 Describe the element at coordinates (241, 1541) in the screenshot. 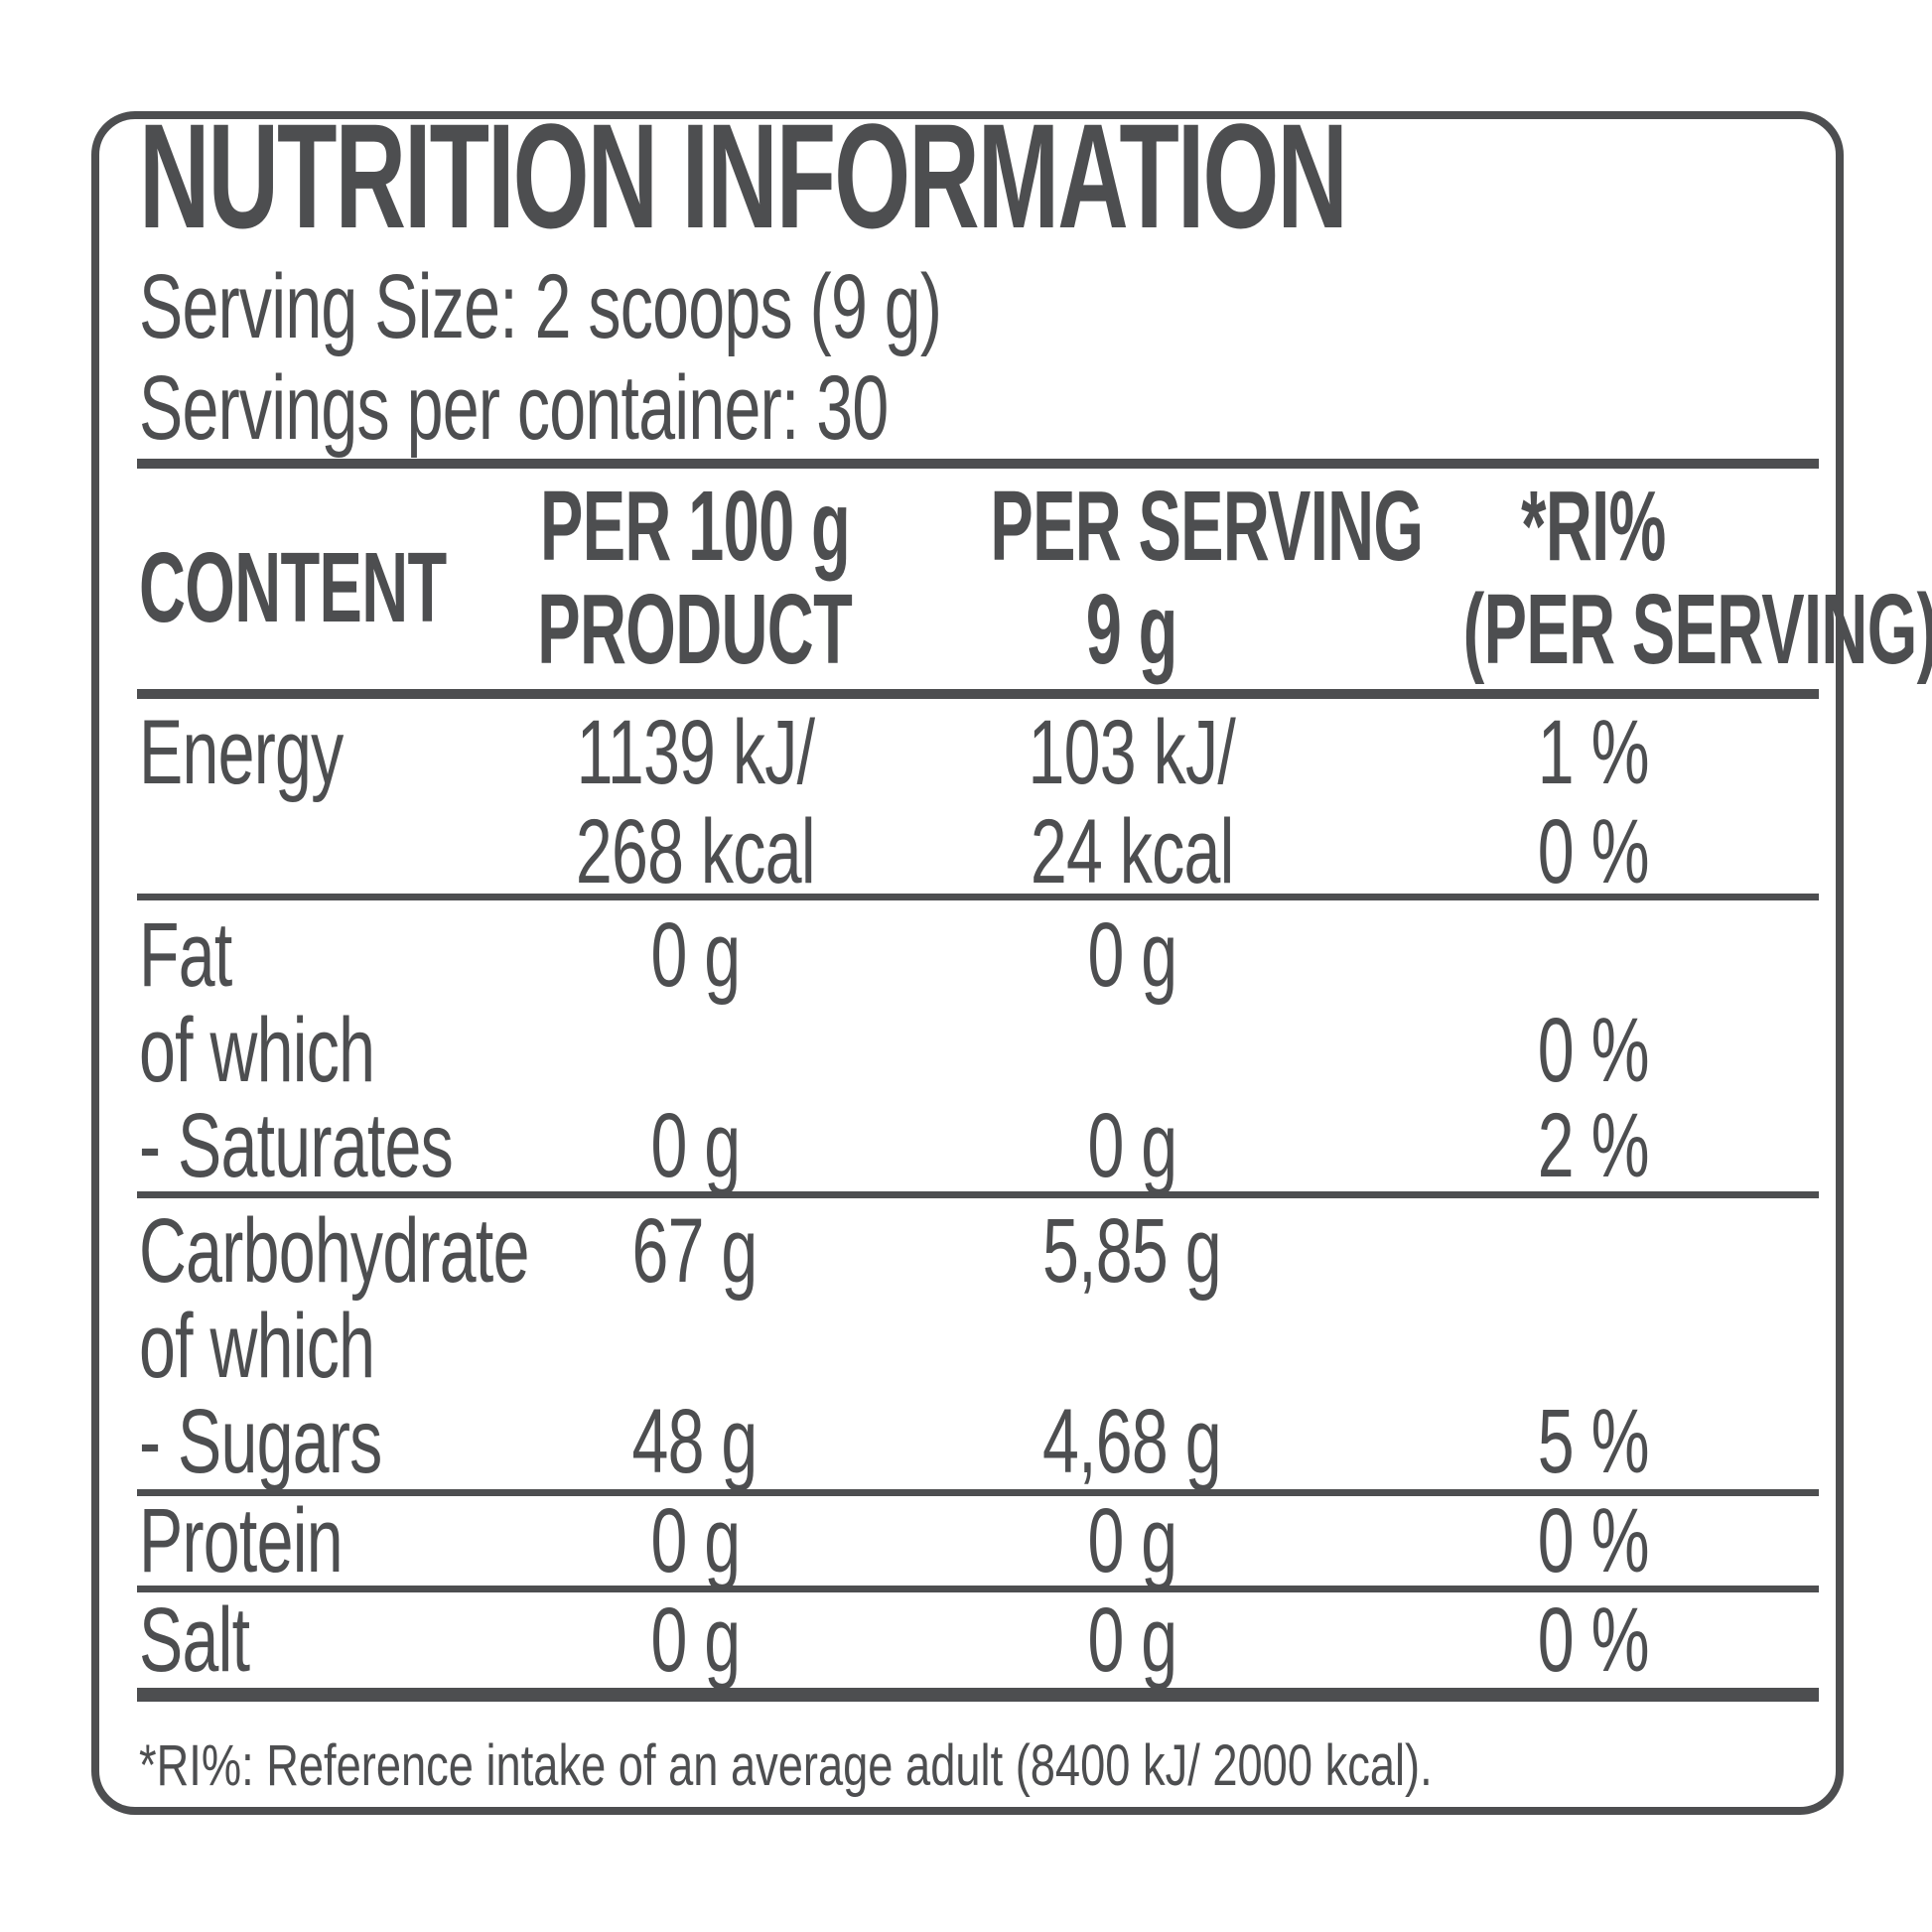

I see `row-label: Protein` at that location.